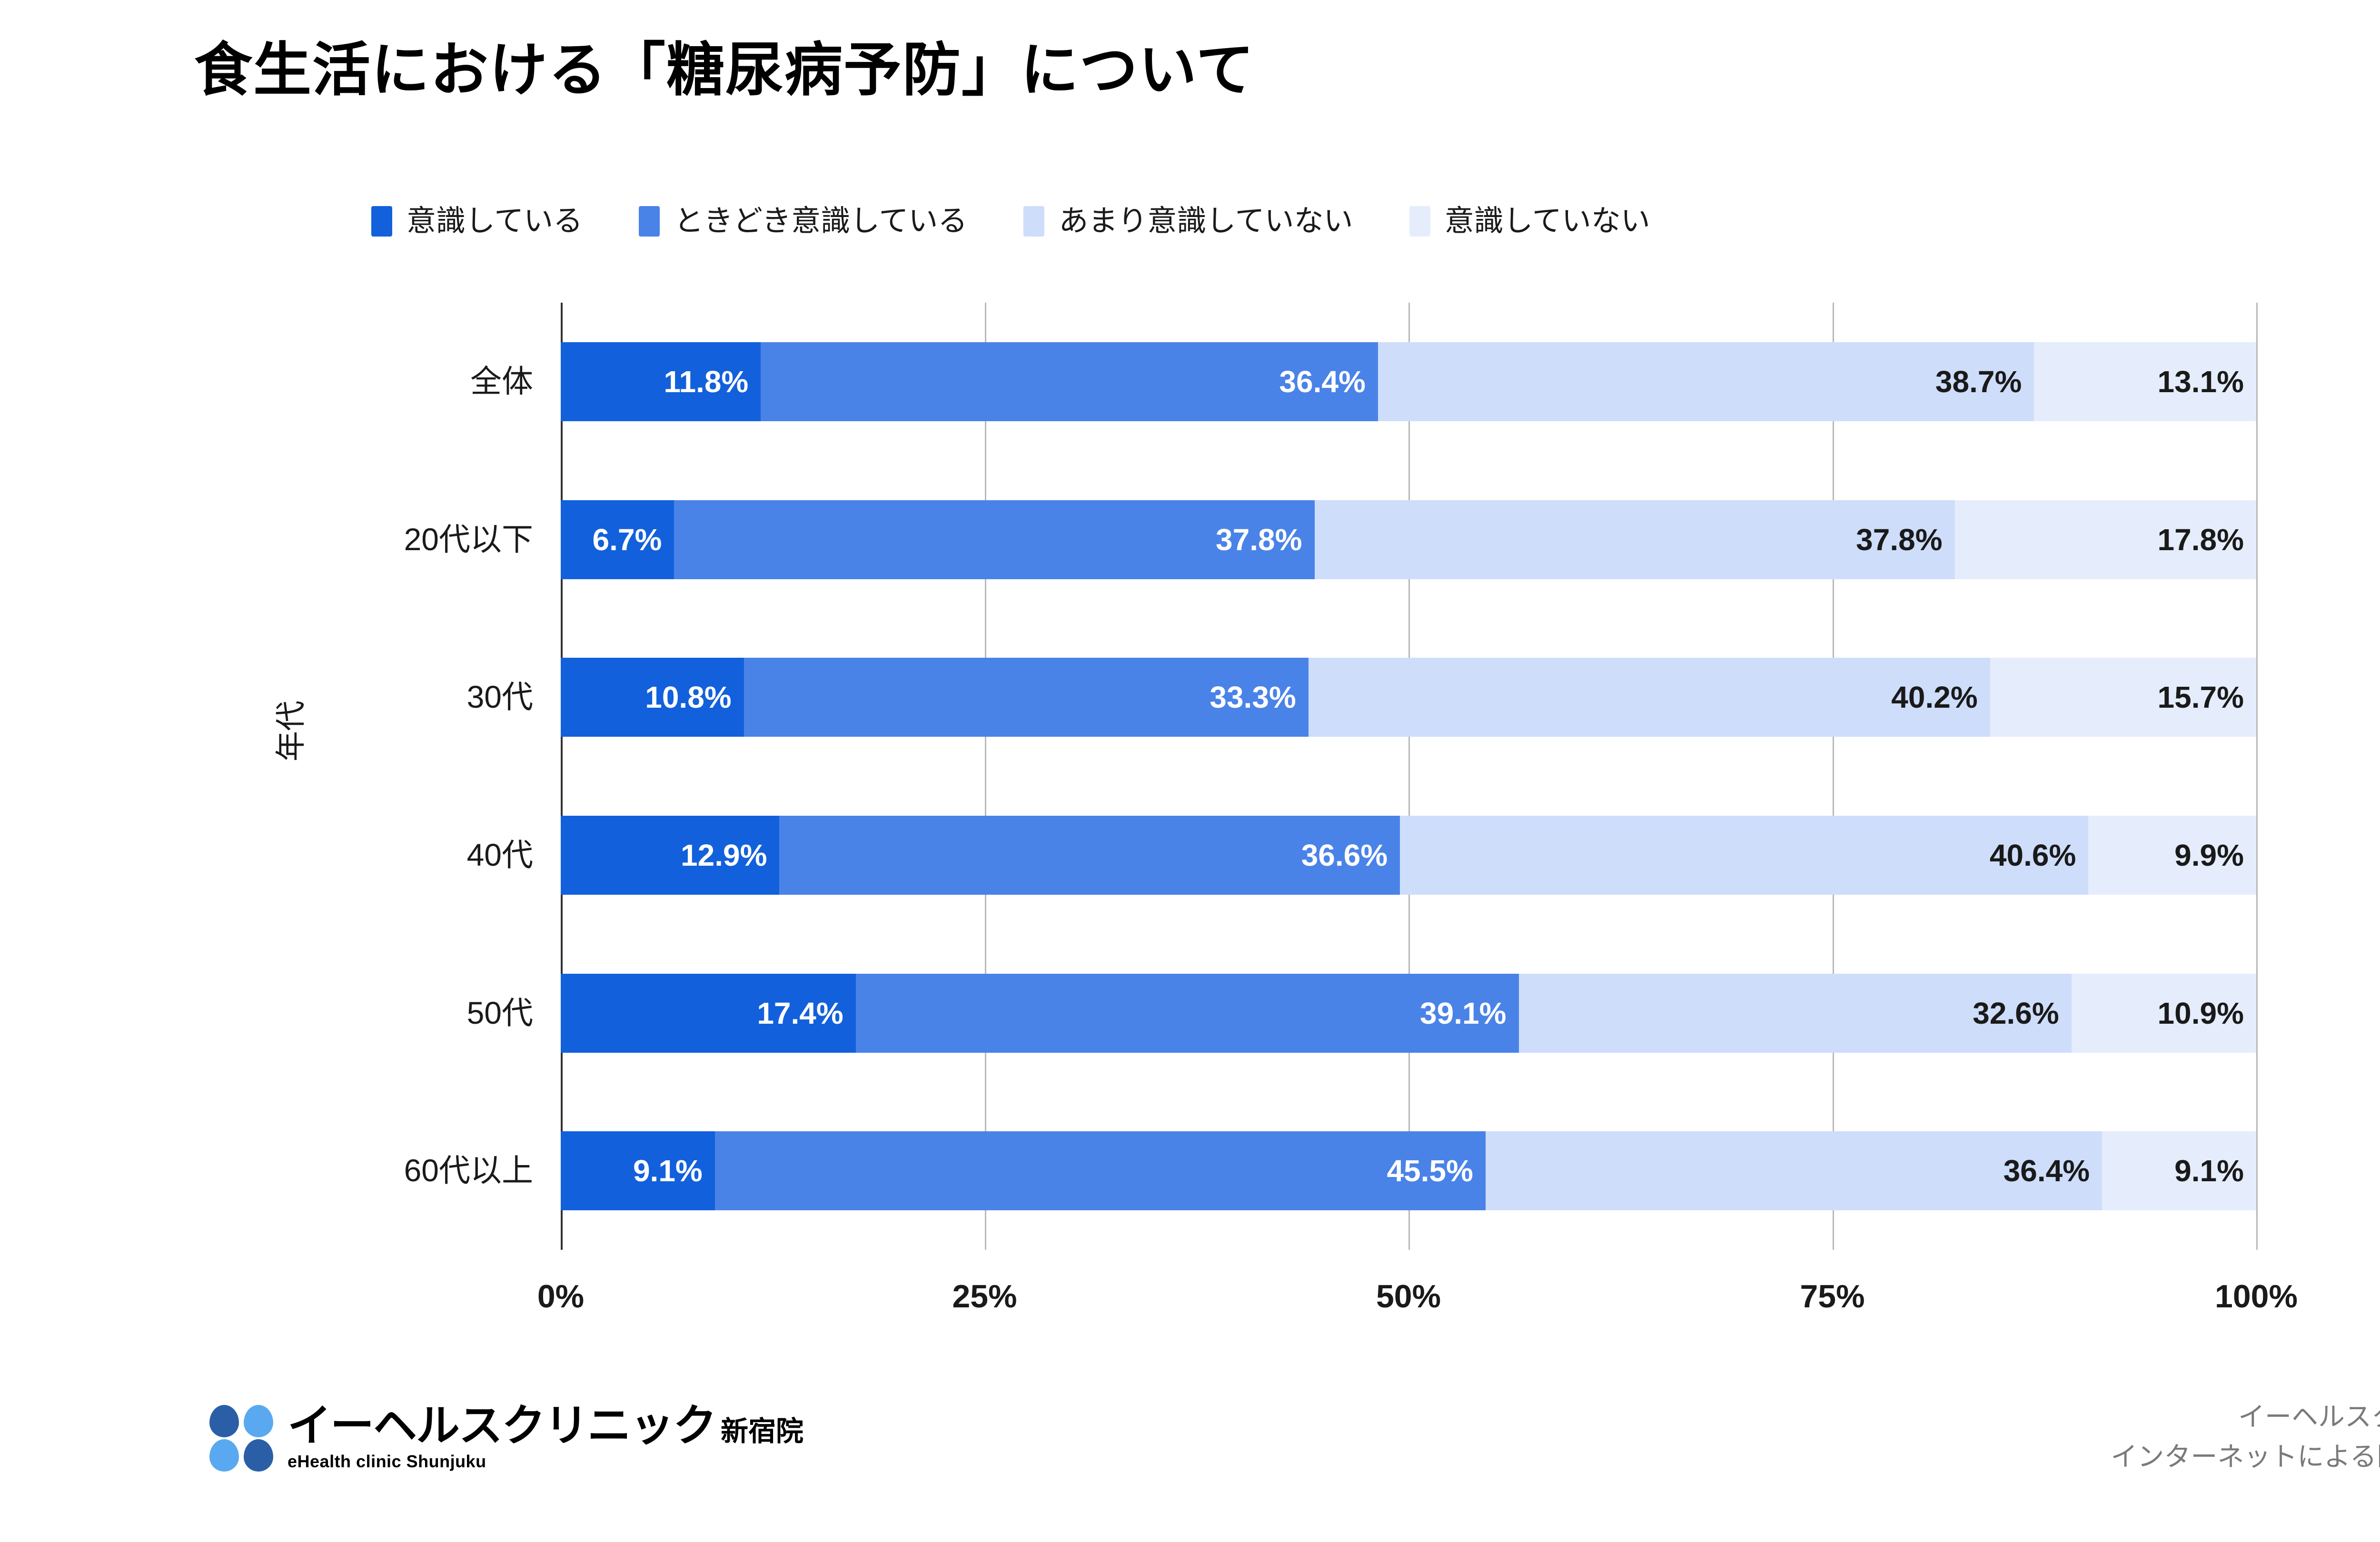 The width and height of the screenshot is (2380, 1542). Describe the element at coordinates (724, 70) in the screenshot. I see `page-title: 食生活における「糖尿病予防」について` at that location.